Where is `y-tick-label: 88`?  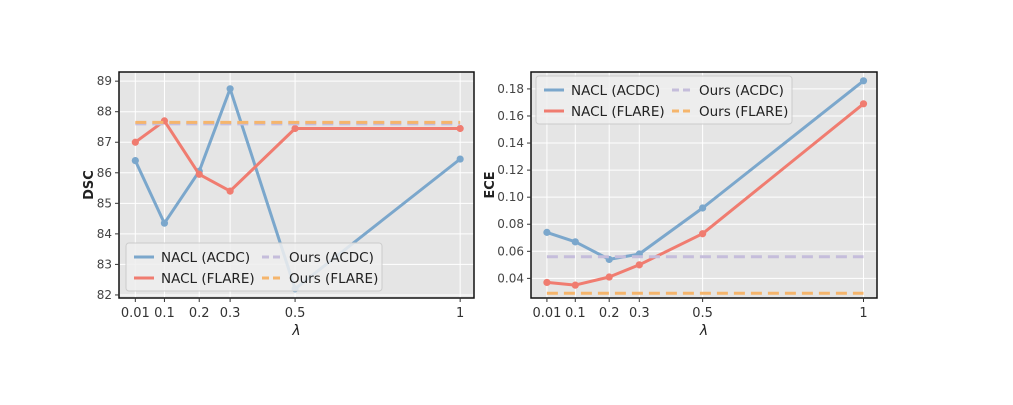 y-tick-label: 88 is located at coordinates (104, 112).